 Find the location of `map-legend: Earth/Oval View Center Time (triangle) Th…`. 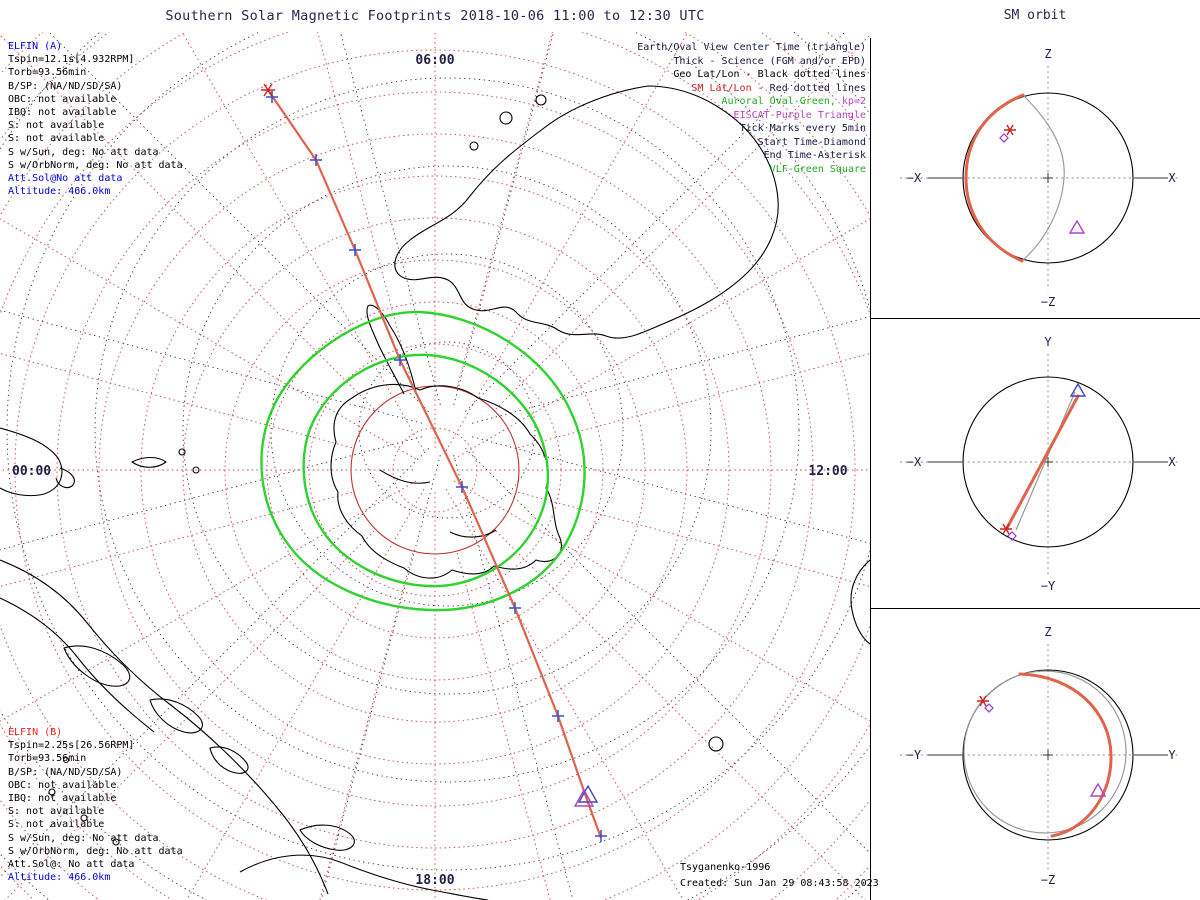

map-legend: Earth/Oval View Center Time (triangle) Th… is located at coordinates (693, 108).